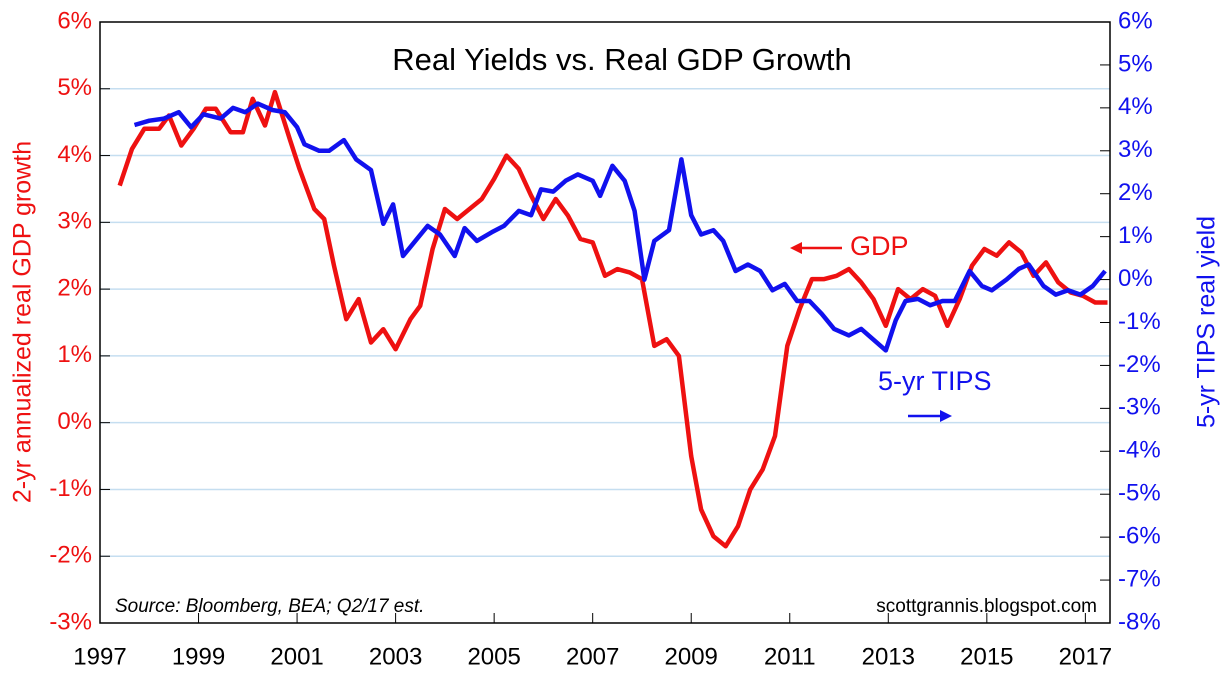 This screenshot has width=1228, height=682. I want to click on y2-tick-label: 3%, so click(1135, 149).